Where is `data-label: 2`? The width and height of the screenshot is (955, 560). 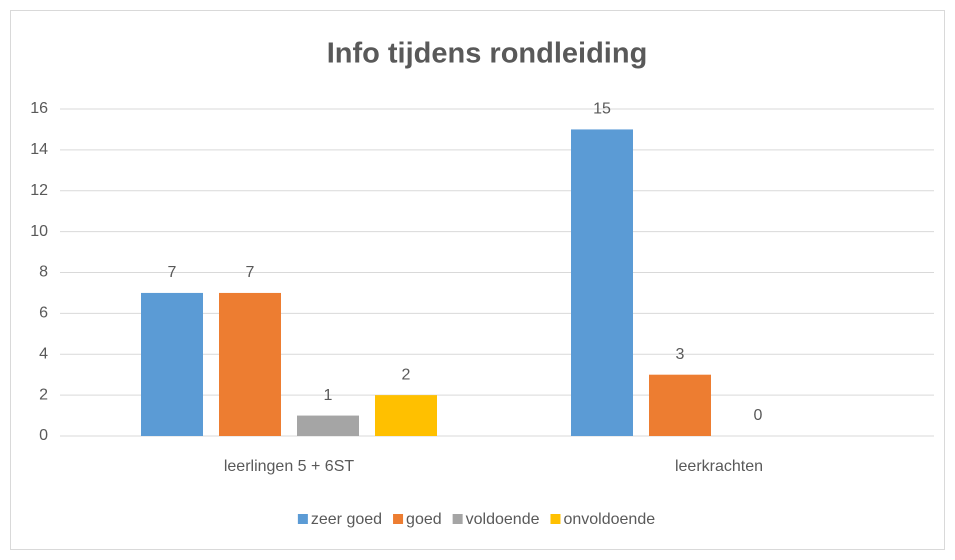
data-label: 2 is located at coordinates (406, 374).